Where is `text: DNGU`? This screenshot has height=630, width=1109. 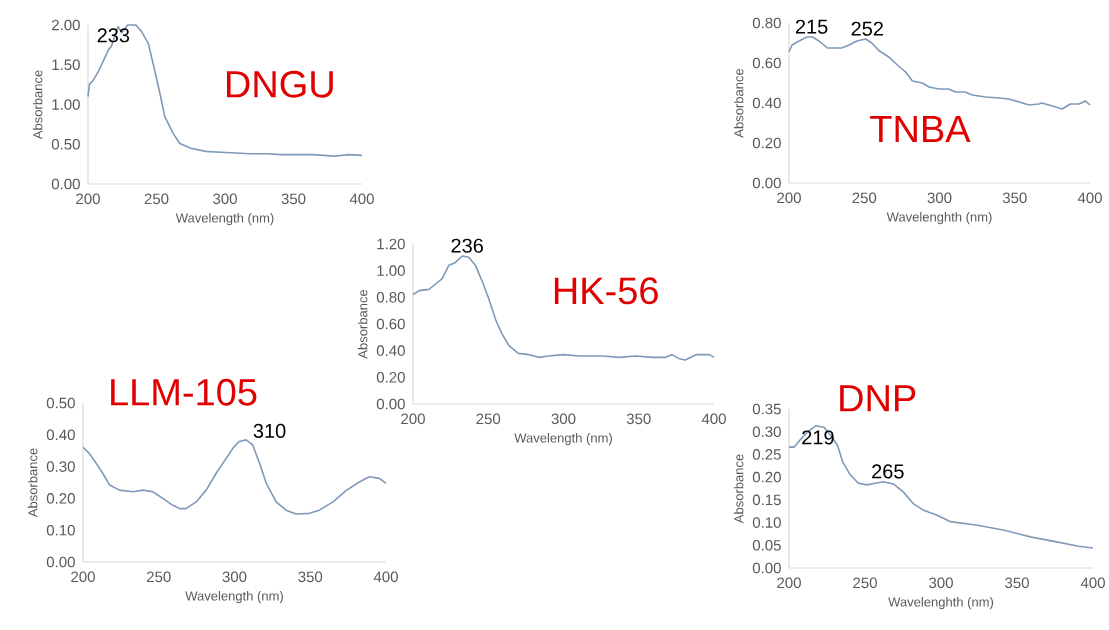
text: DNGU is located at coordinates (279, 84).